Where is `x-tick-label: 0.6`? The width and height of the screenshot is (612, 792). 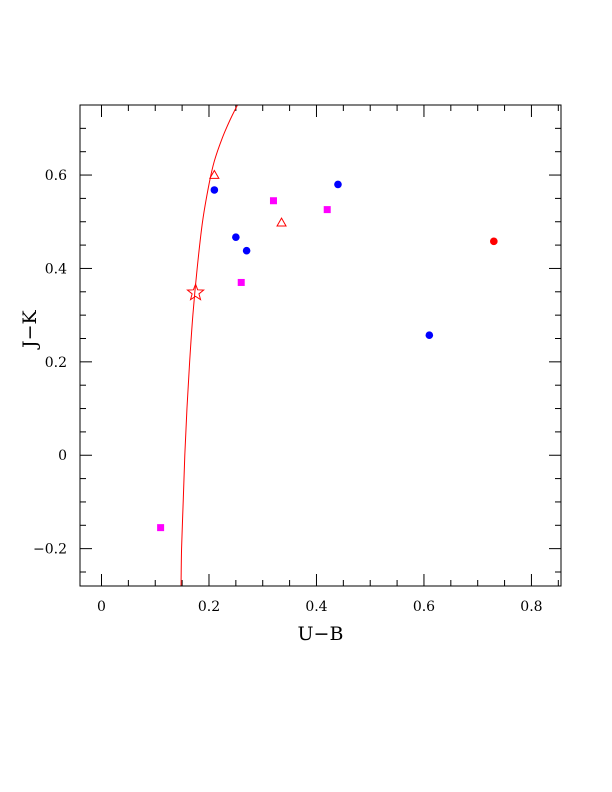
x-tick-label: 0.6 is located at coordinates (424, 607).